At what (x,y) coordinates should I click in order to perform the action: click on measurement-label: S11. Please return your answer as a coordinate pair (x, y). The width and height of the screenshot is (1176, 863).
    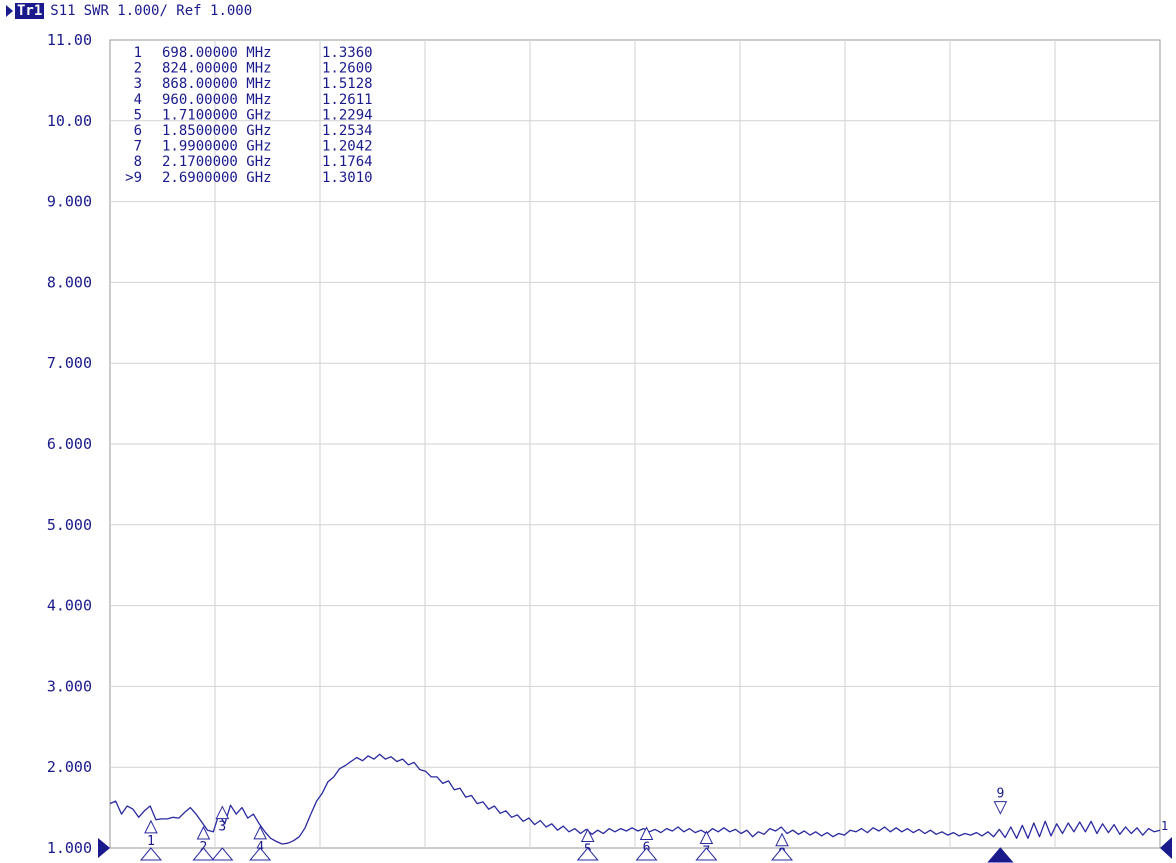
    Looking at the image, I should click on (63, 11).